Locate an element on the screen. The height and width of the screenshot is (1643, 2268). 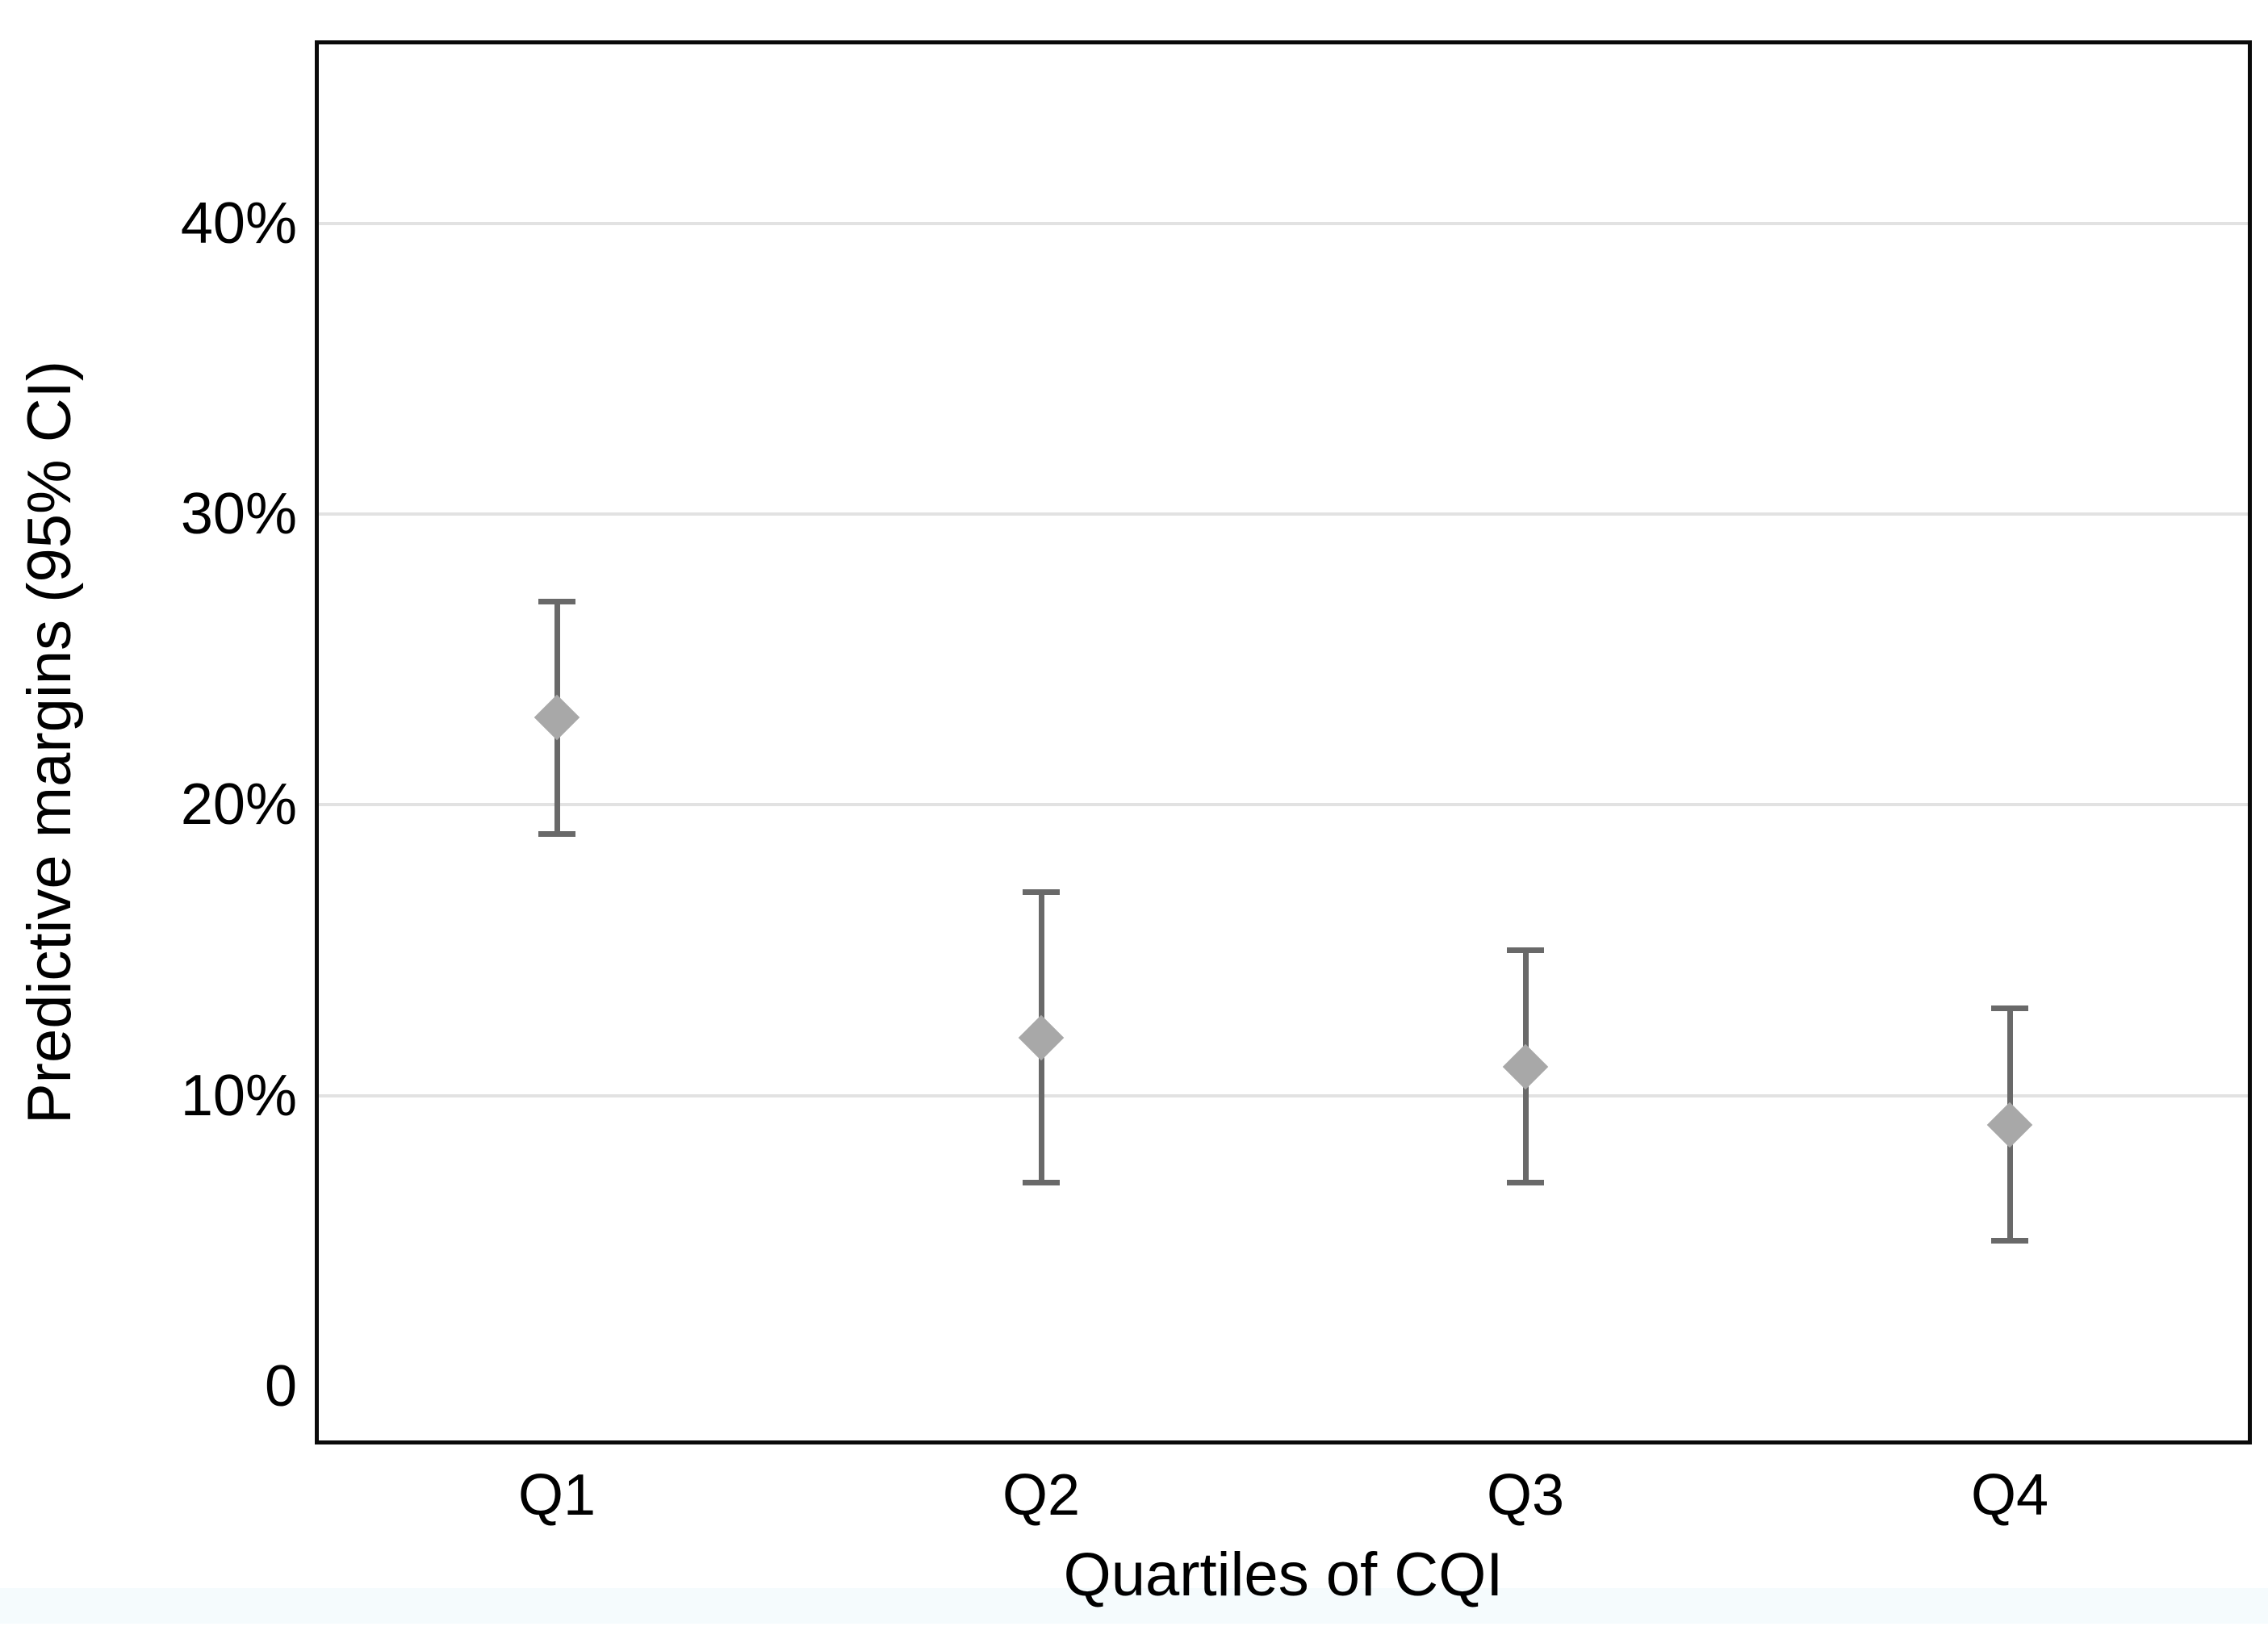
y-tick-label-20: 20% is located at coordinates (238, 805).